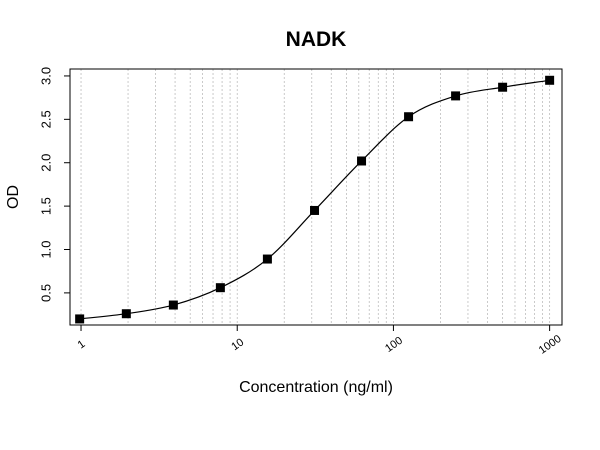 This screenshot has height=450, width=600. Describe the element at coordinates (46, 206) in the screenshot. I see `y-tick-label: 1.5` at that location.